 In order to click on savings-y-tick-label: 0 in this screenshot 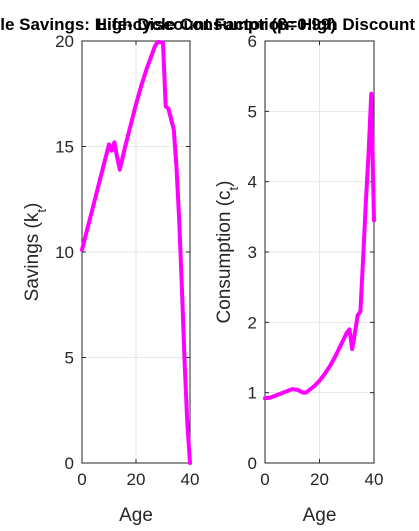, I will do `click(69, 463)`.